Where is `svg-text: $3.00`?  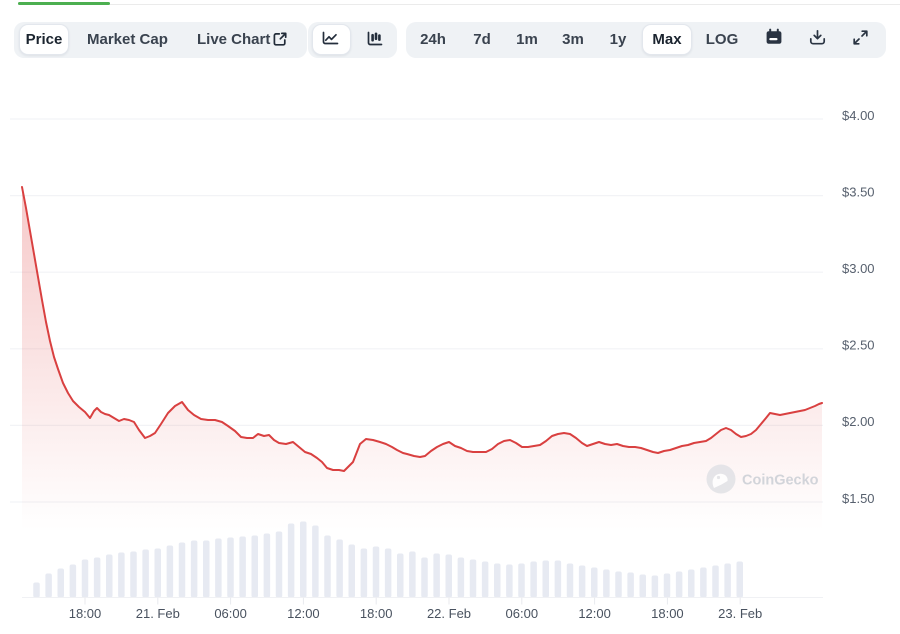
svg-text: $3.00 is located at coordinates (858, 268).